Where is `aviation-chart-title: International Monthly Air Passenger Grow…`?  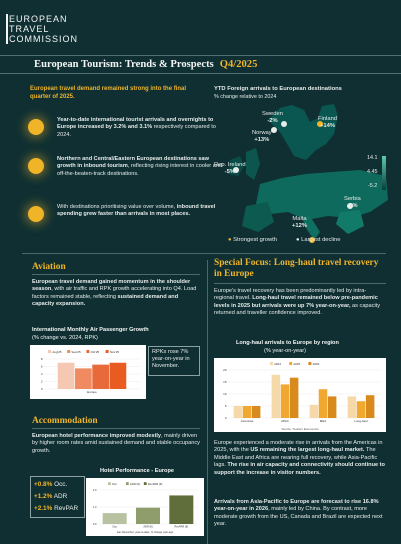 aviation-chart-title: International Monthly Air Passenger Grow… is located at coordinates (90, 330).